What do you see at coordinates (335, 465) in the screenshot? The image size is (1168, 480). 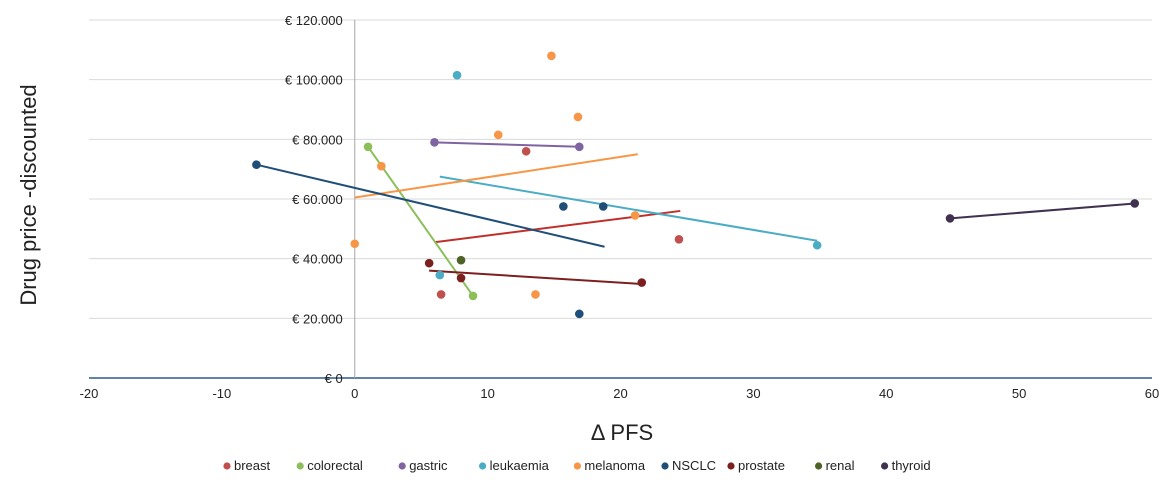 I see `legend-label: colorectal` at bounding box center [335, 465].